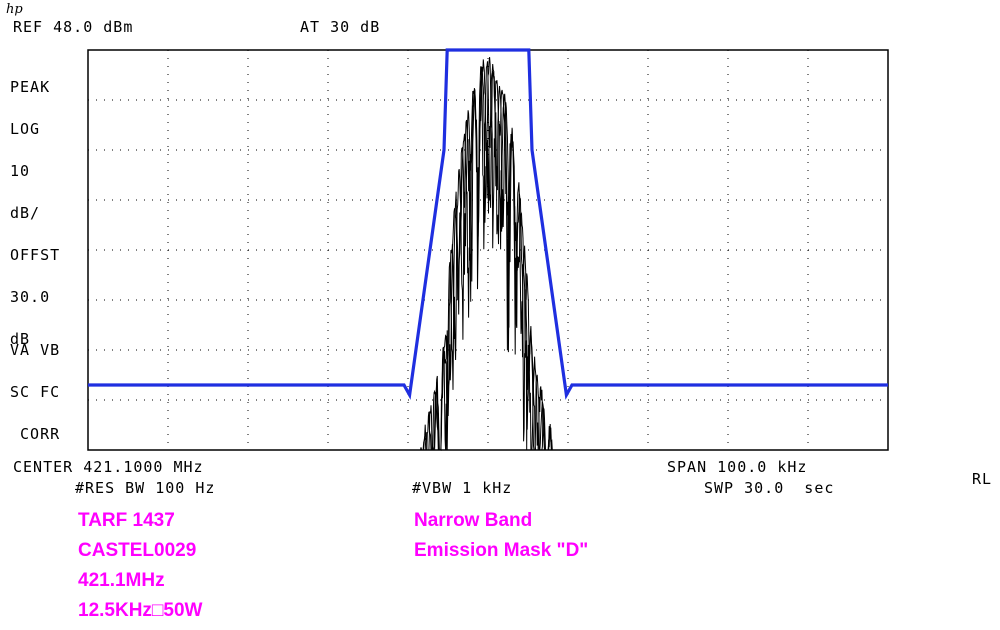 This screenshot has width=1000, height=630. I want to click on sweep-time: SWP 30.0 sec, so click(769, 488).